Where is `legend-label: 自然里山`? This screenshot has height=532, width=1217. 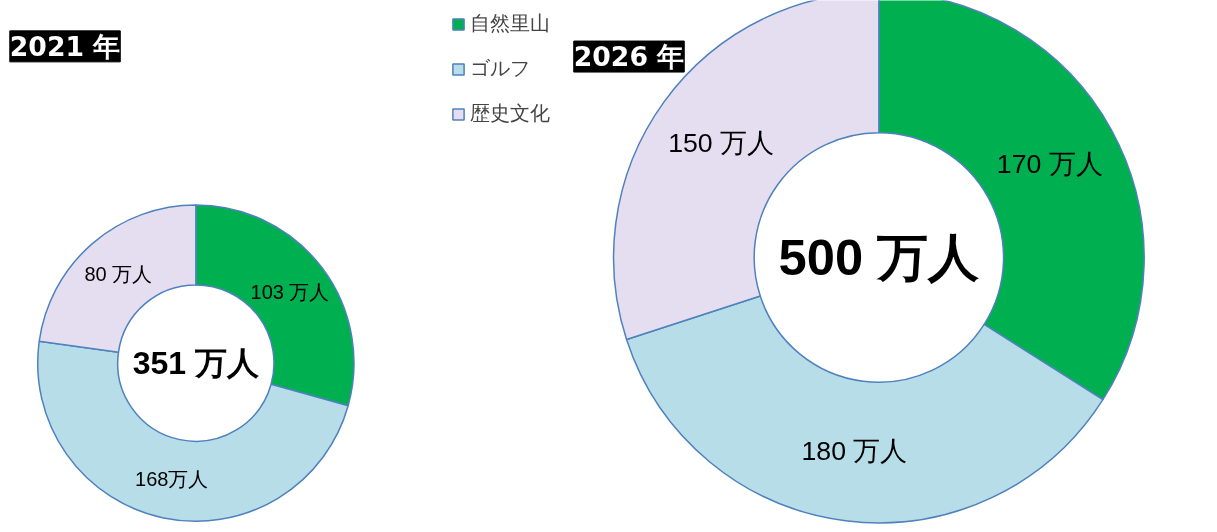
legend-label: 自然里山 is located at coordinates (510, 23).